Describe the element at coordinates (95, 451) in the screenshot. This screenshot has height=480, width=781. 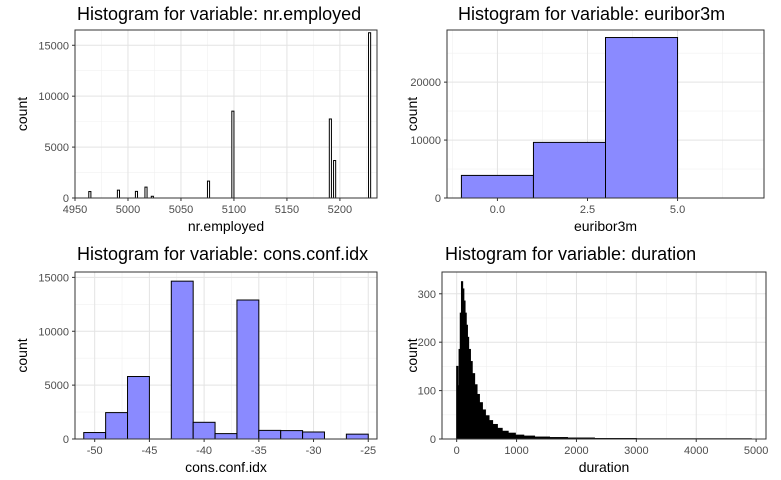
I see `x-tick-label: -50` at that location.